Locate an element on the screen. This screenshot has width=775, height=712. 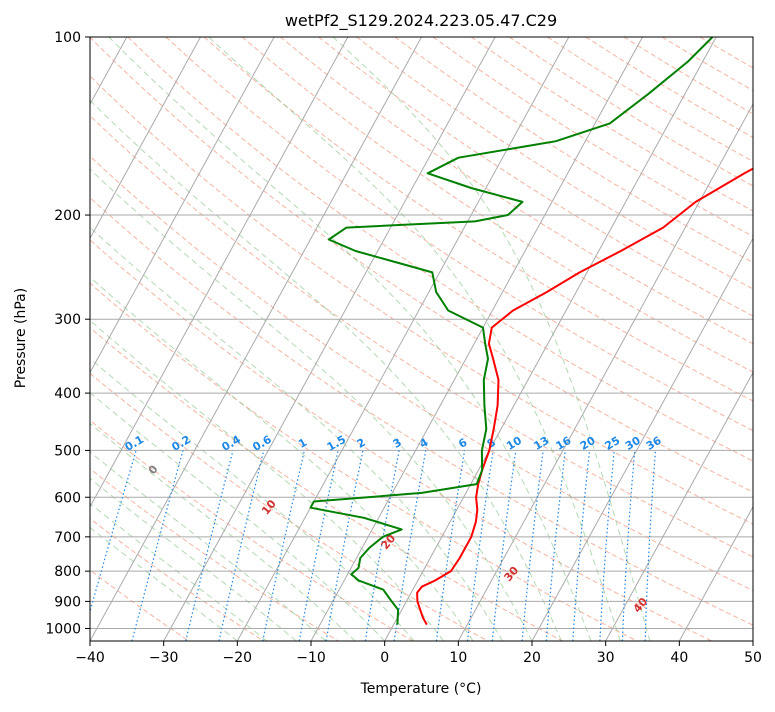
y-tick-label: 500 is located at coordinates (67, 451).